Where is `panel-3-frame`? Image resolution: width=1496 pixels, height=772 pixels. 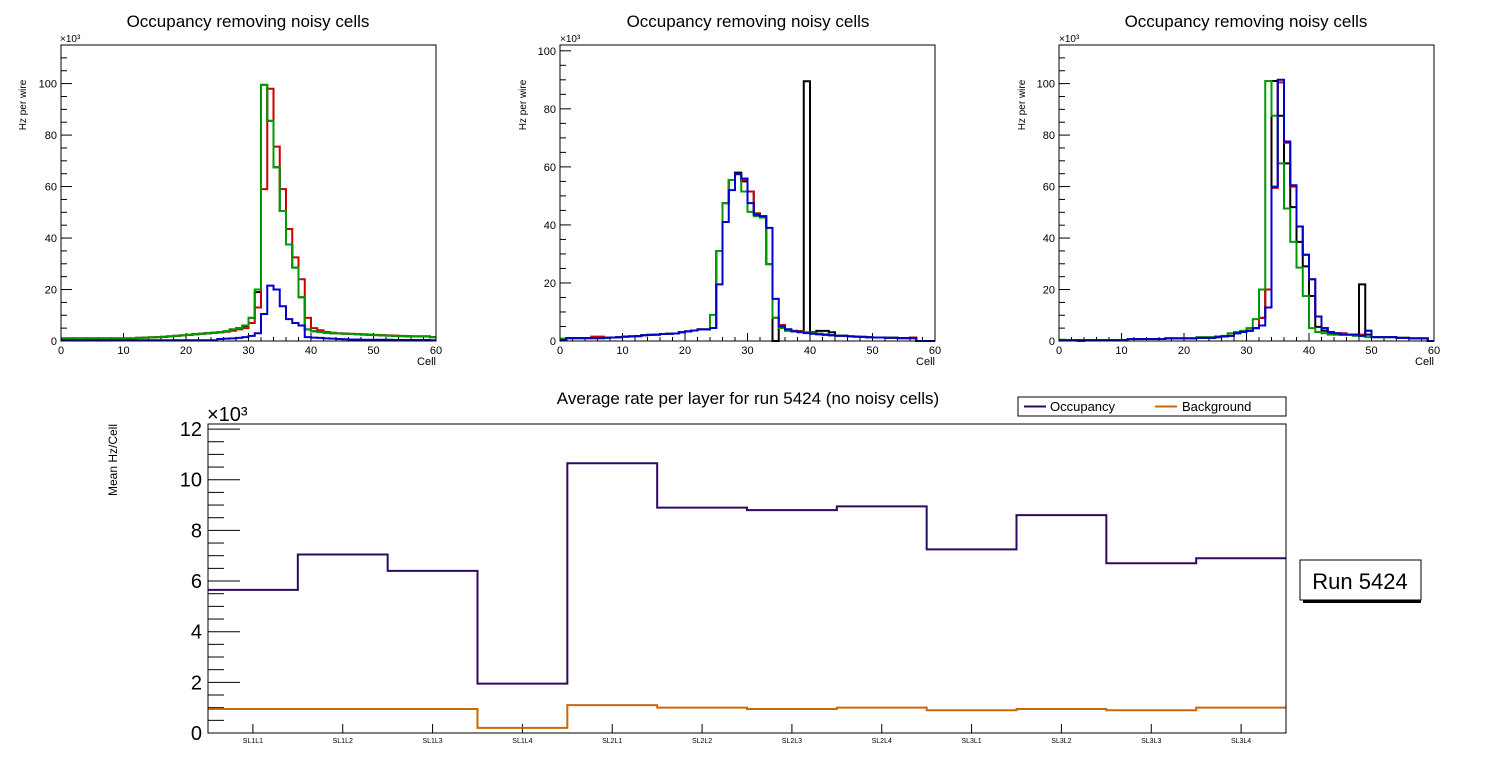 panel-3-frame is located at coordinates (1246, 193).